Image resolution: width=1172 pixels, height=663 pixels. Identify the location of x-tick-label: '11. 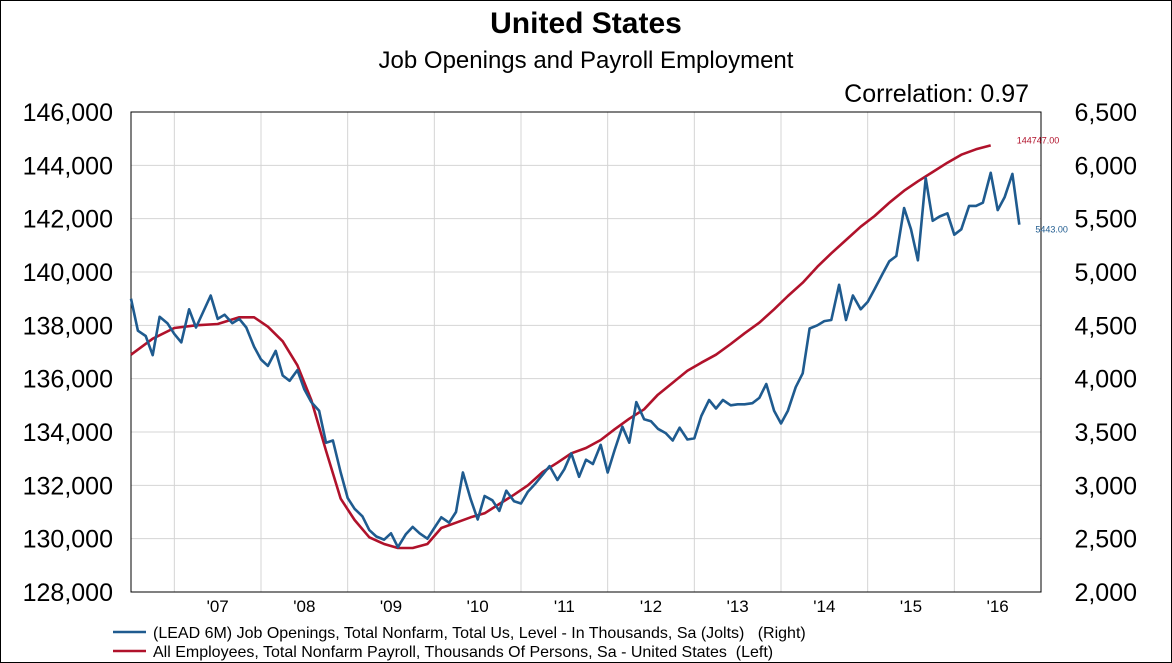
(564, 606).